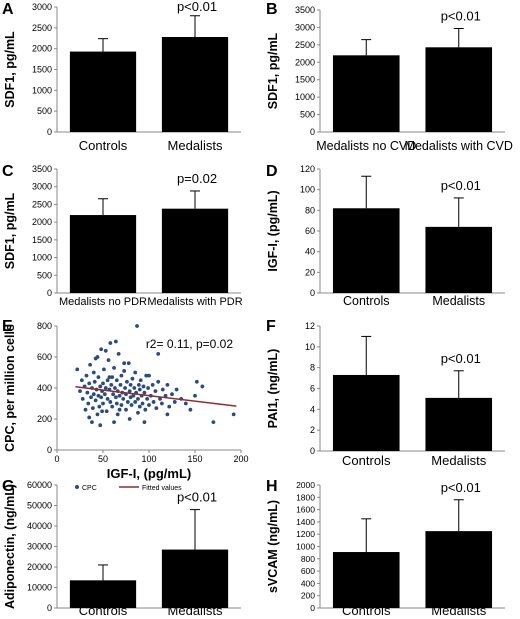  Describe the element at coordinates (366, 250) in the screenshot. I see `bar-controls` at that location.